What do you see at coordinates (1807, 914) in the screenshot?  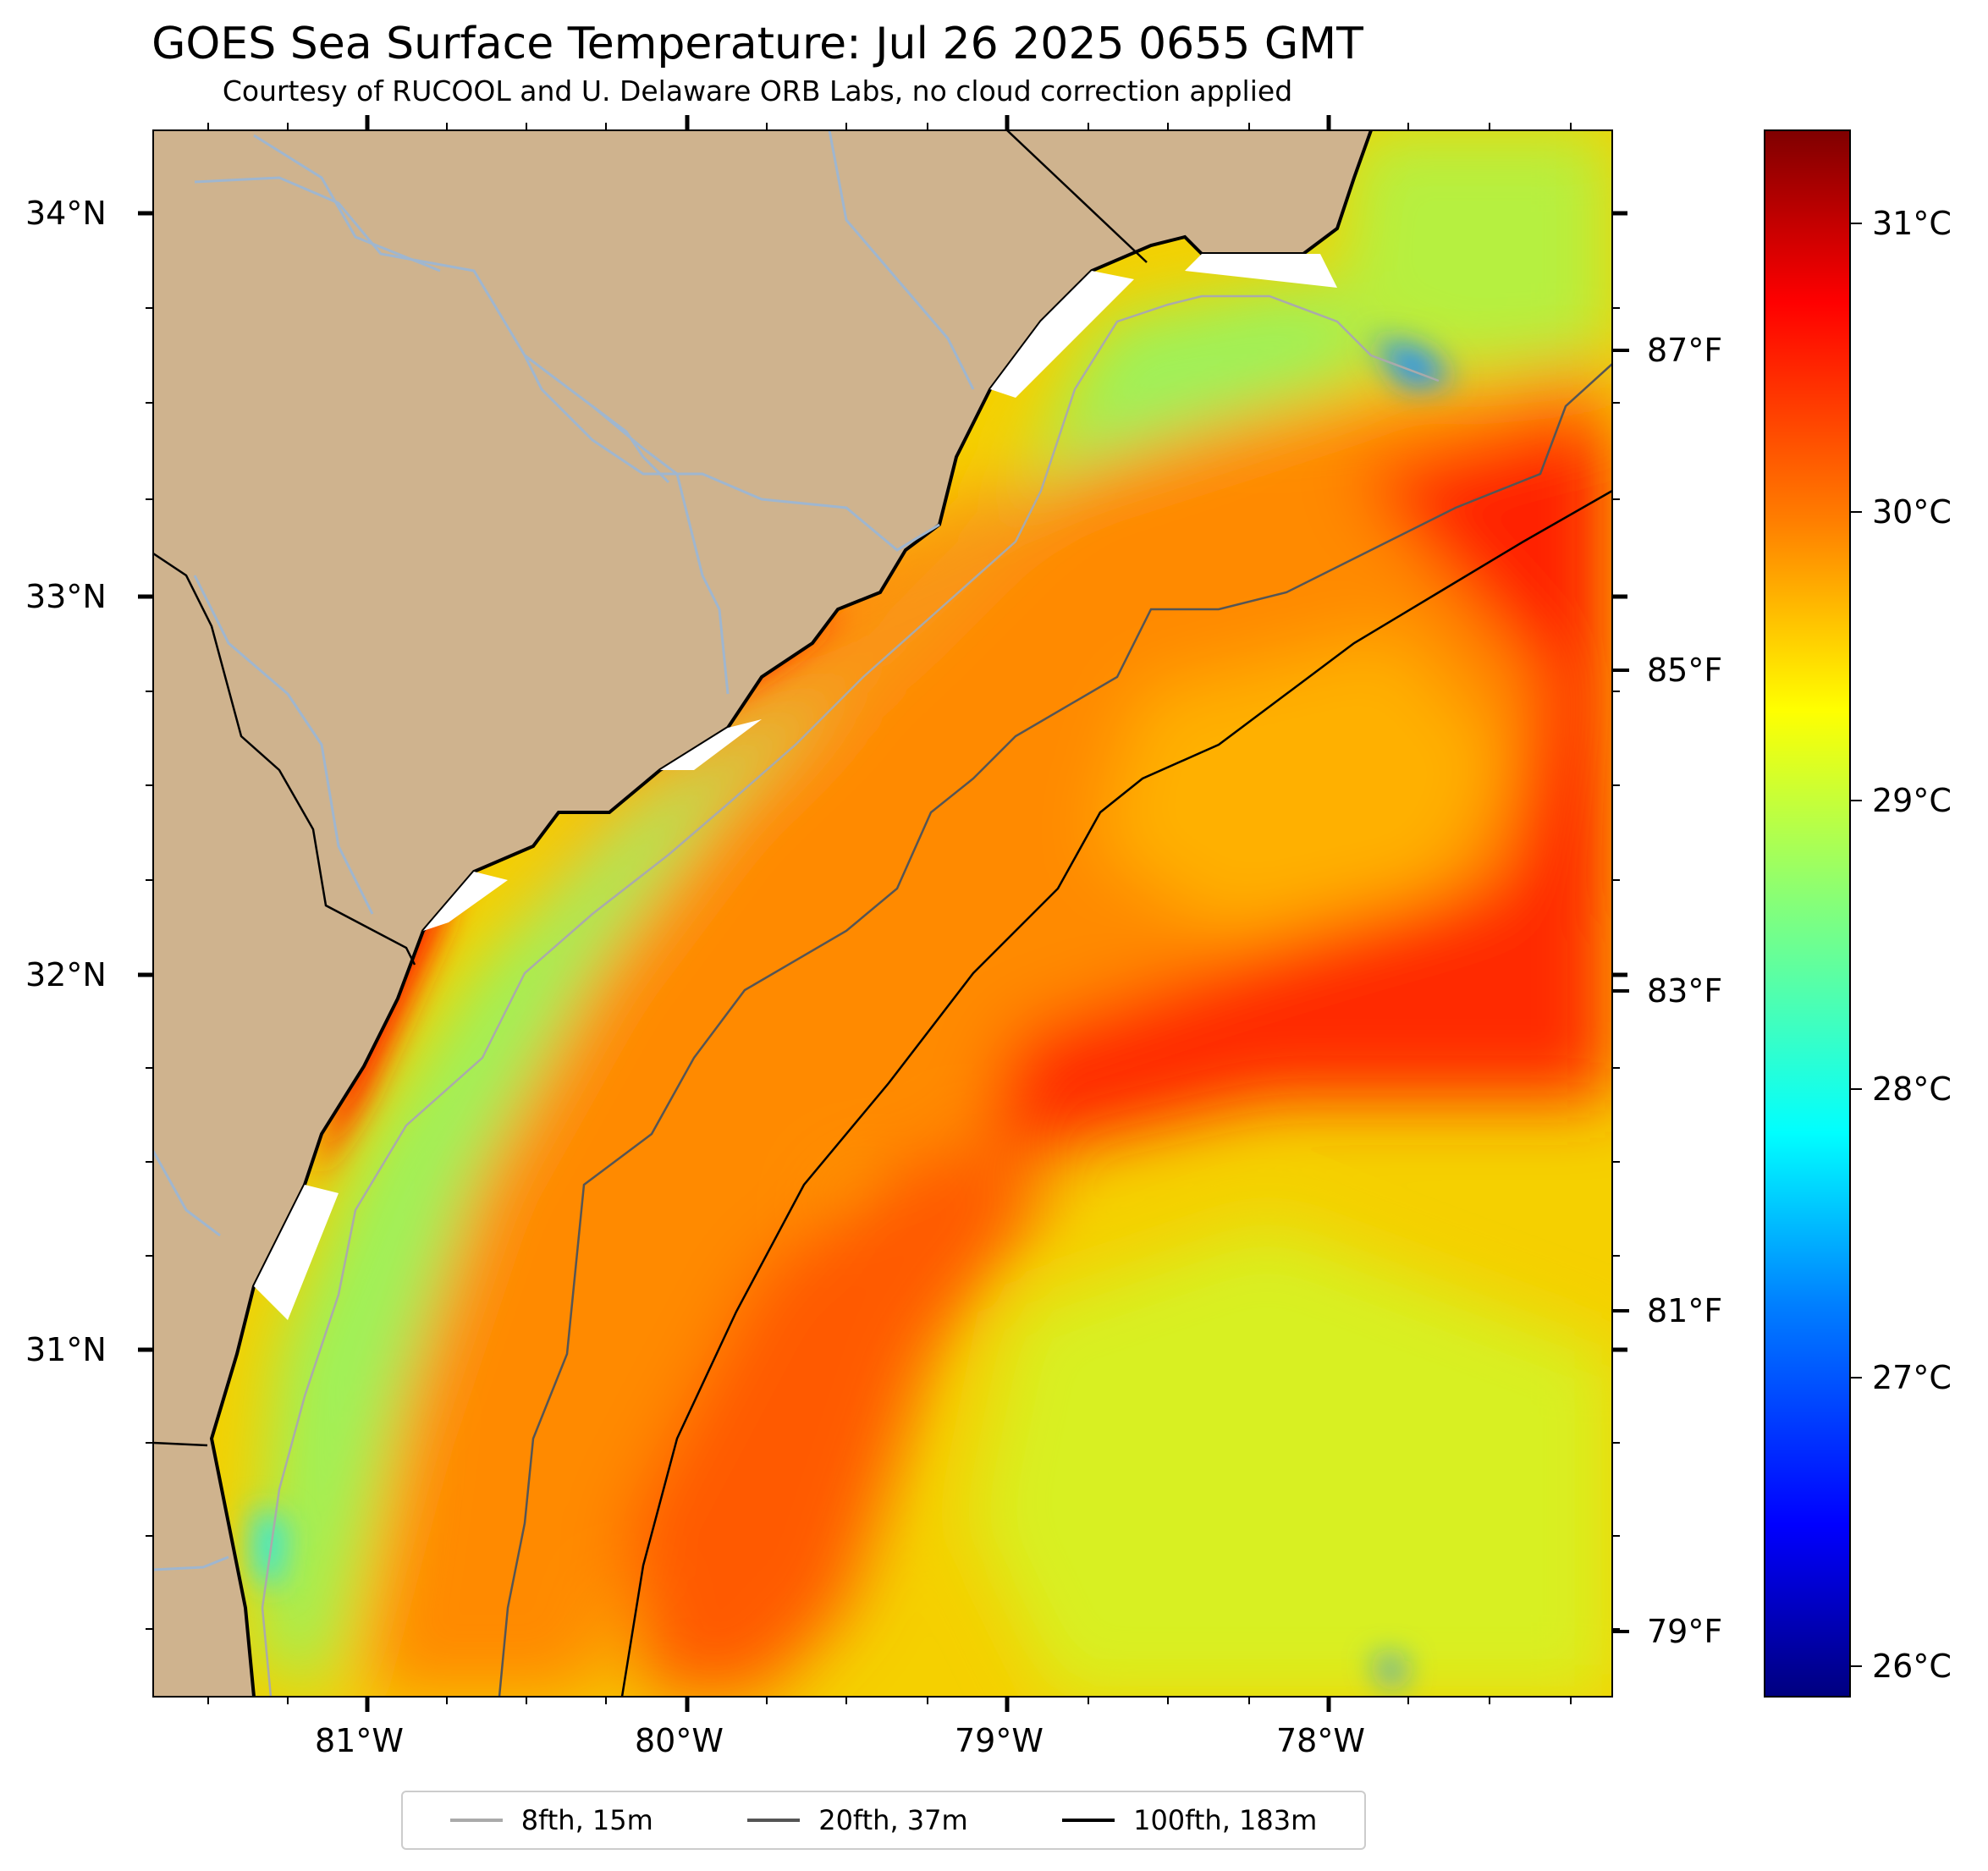 I see `colorbar` at bounding box center [1807, 914].